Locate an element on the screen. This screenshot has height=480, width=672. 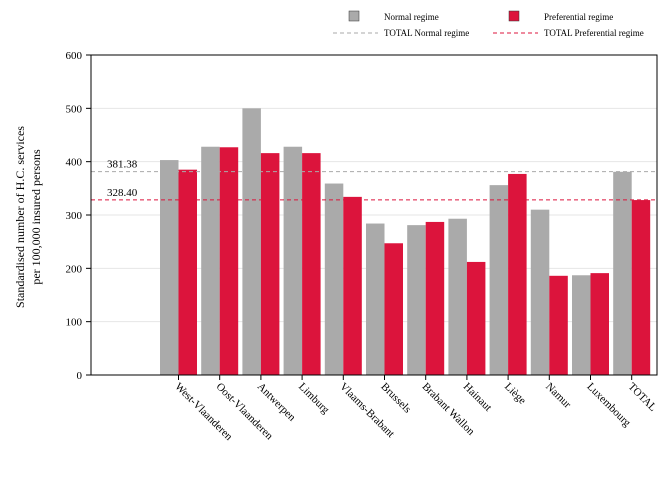
y-axis-title-line1: Standardised number of H.C. services is located at coordinates (20, 217).